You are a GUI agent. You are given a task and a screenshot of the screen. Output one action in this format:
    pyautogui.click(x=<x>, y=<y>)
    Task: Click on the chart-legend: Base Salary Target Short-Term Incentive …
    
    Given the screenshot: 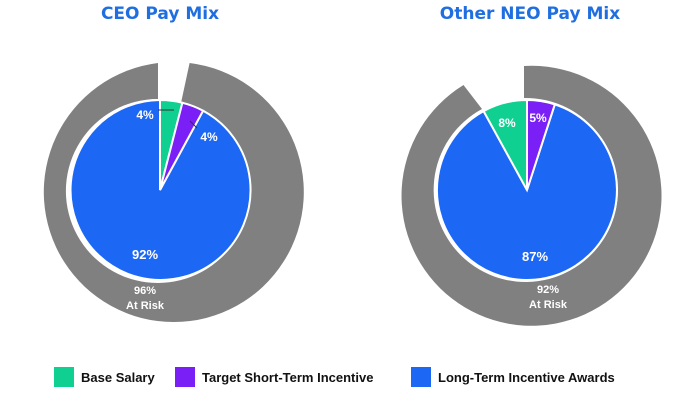 What is the action you would take?
    pyautogui.click(x=339, y=378)
    